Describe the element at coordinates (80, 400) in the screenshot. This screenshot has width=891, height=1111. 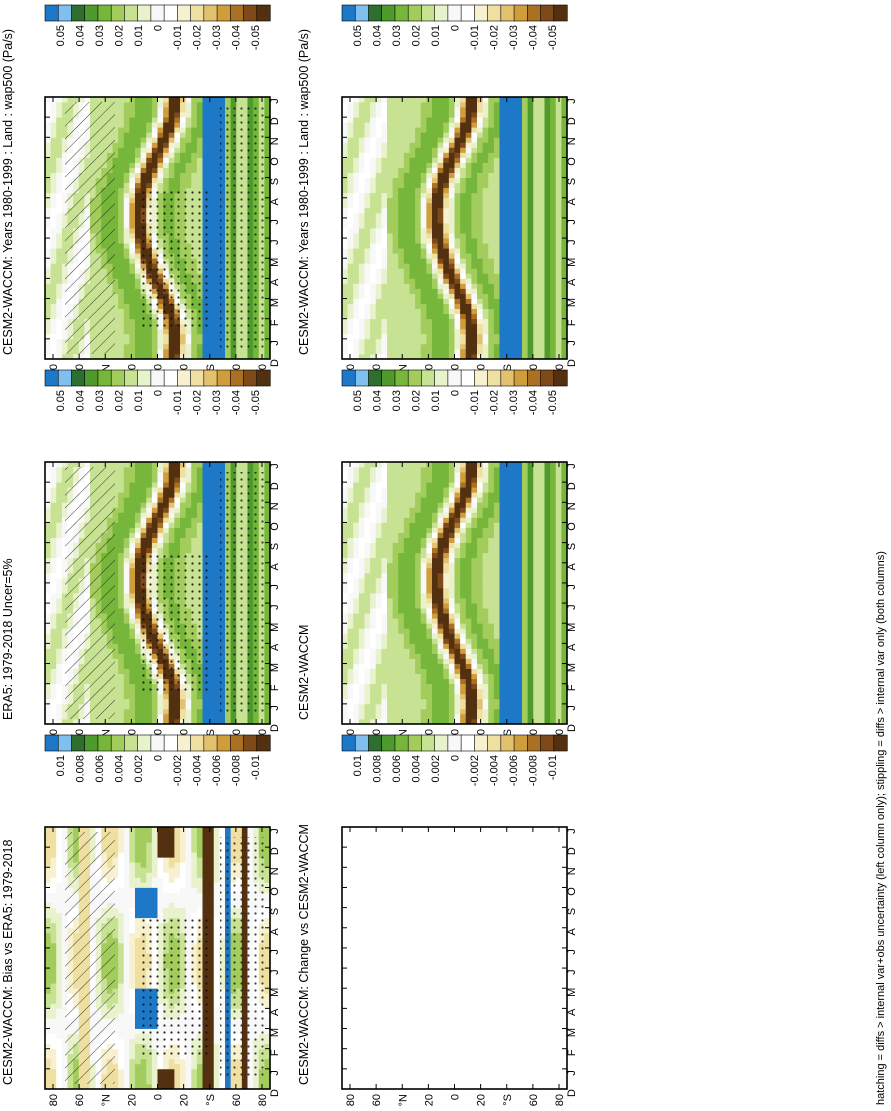
I see `colorbar-label: 0.04` at that location.